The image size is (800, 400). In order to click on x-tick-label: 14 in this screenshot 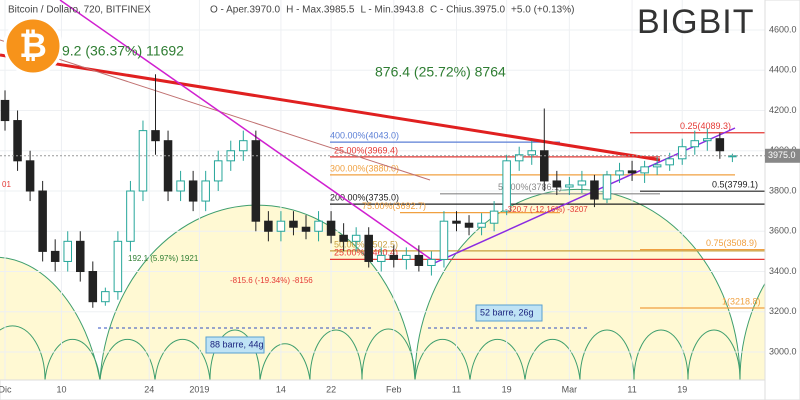, I will do `click(281, 389)`.